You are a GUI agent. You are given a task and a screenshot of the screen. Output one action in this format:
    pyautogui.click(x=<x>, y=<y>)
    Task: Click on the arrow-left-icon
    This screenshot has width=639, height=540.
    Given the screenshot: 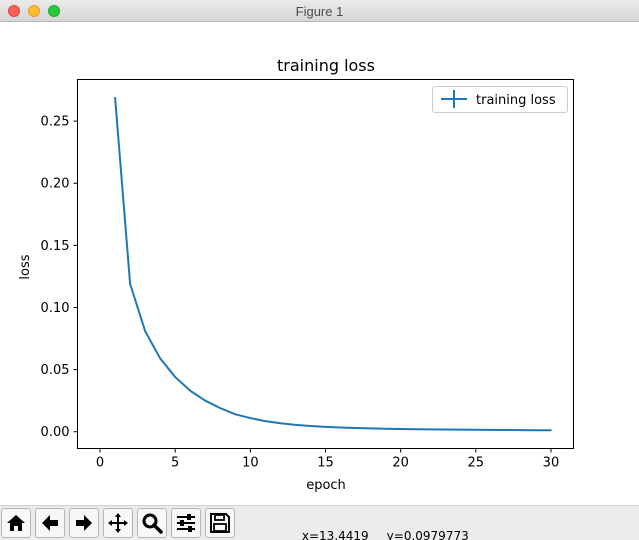 What is the action you would take?
    pyautogui.click(x=50, y=523)
    